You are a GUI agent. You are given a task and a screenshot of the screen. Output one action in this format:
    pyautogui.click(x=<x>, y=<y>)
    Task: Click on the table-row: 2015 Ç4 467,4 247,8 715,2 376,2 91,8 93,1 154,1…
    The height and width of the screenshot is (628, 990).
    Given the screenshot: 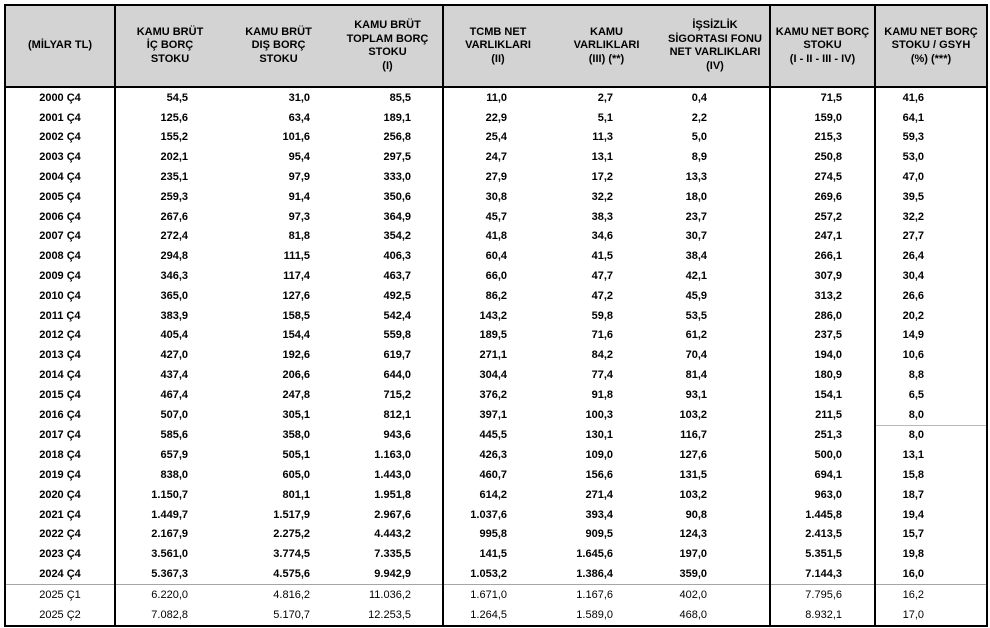 What is the action you would take?
    pyautogui.click(x=496, y=394)
    